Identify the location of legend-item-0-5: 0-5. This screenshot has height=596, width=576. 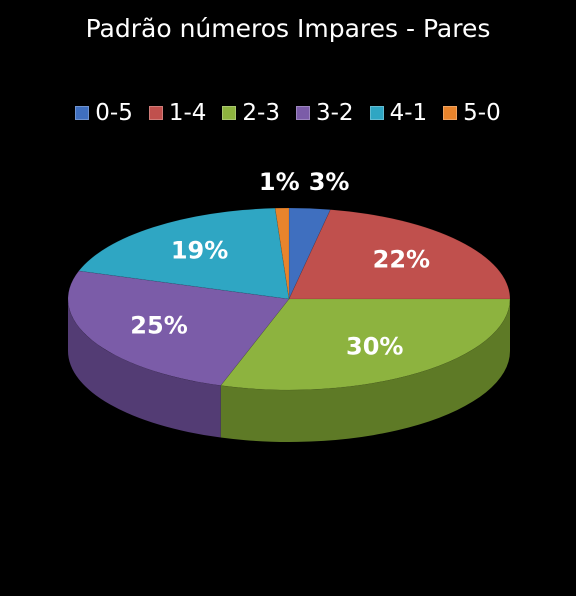
(104, 113).